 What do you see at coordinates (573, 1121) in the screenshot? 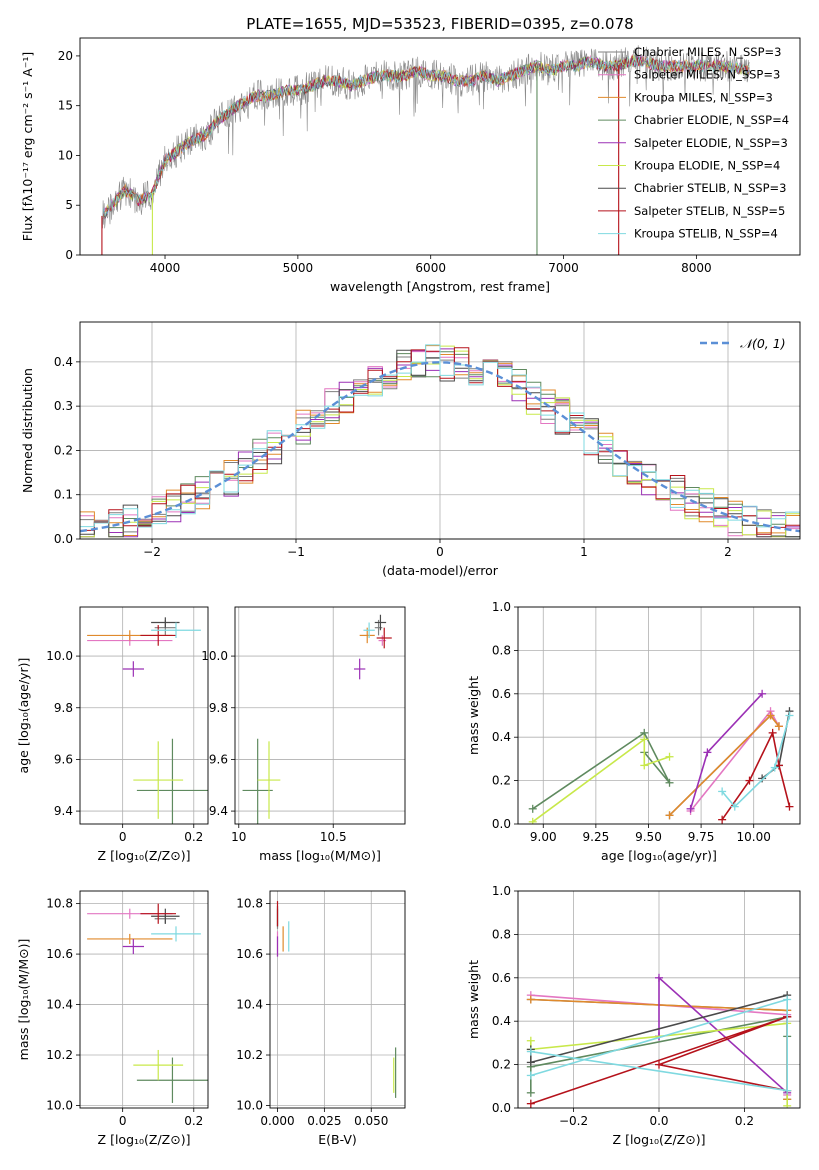
I see `x-tick-label: −0.2` at bounding box center [573, 1121].